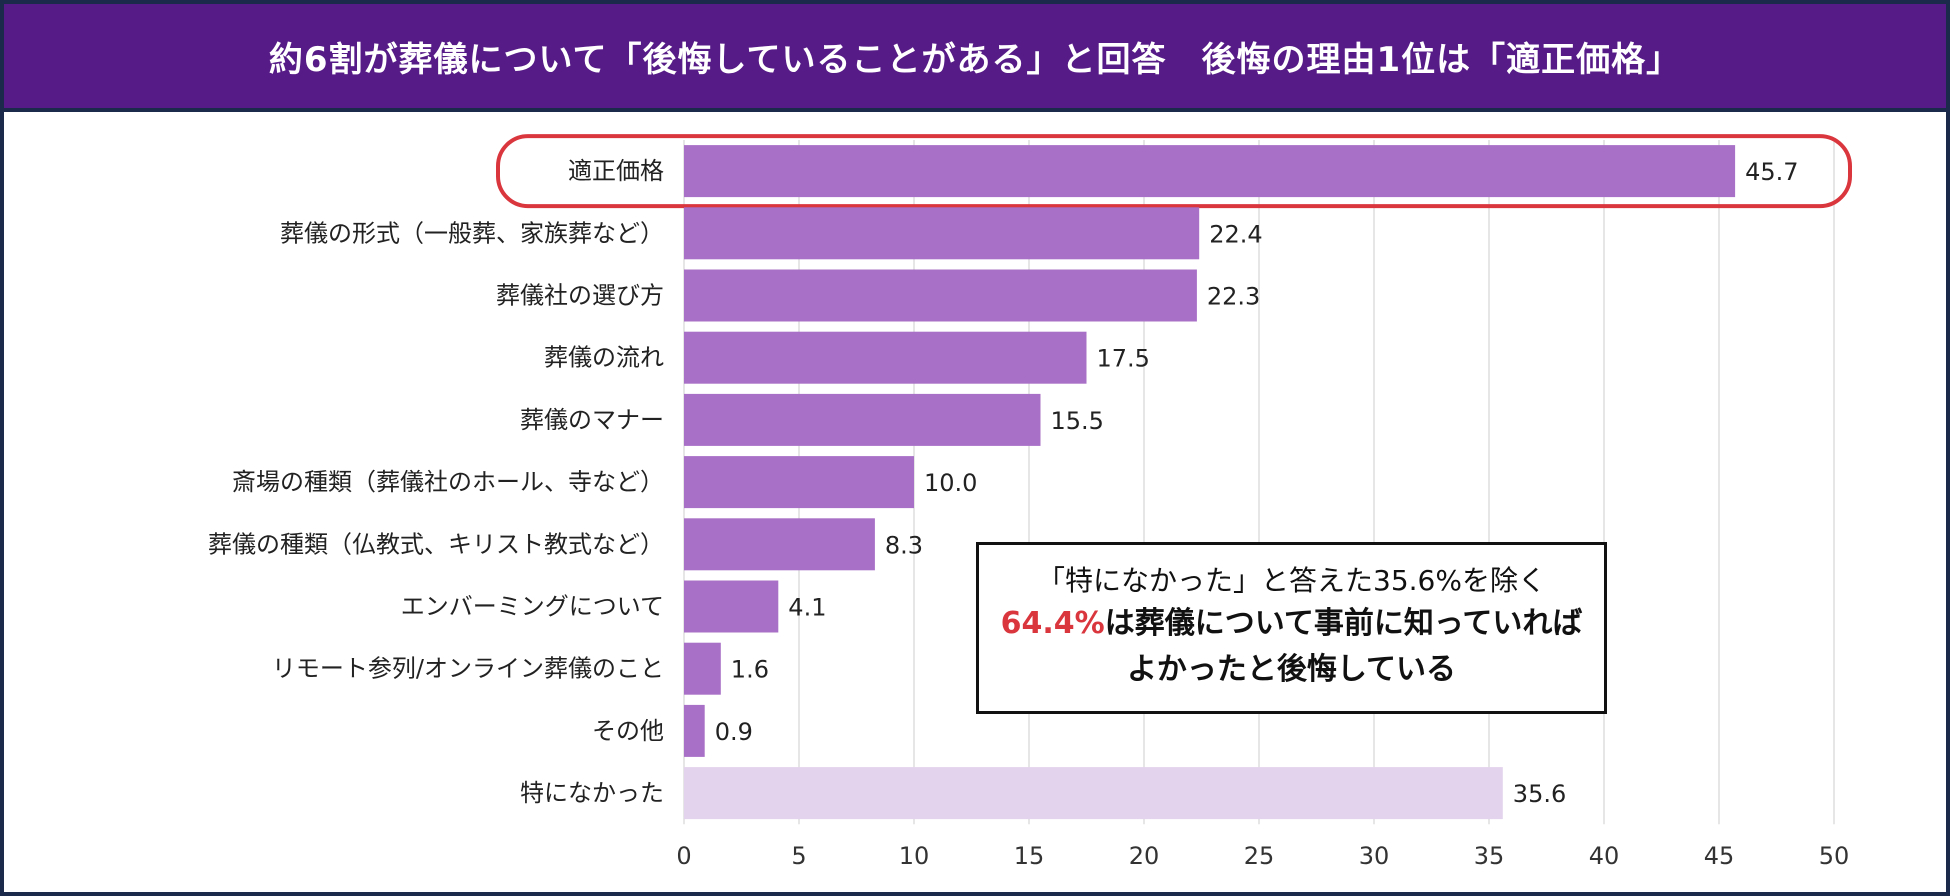  I want to click on category-label: 葬儀の形式（一般葬、家族葬など）, so click(472, 233).